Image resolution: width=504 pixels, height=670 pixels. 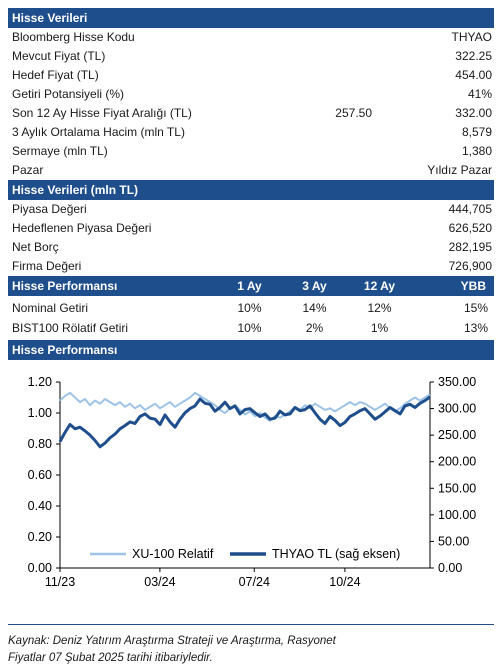 What do you see at coordinates (173, 554) in the screenshot?
I see `legend-label-xu100: XU-100 Relatif` at bounding box center [173, 554].